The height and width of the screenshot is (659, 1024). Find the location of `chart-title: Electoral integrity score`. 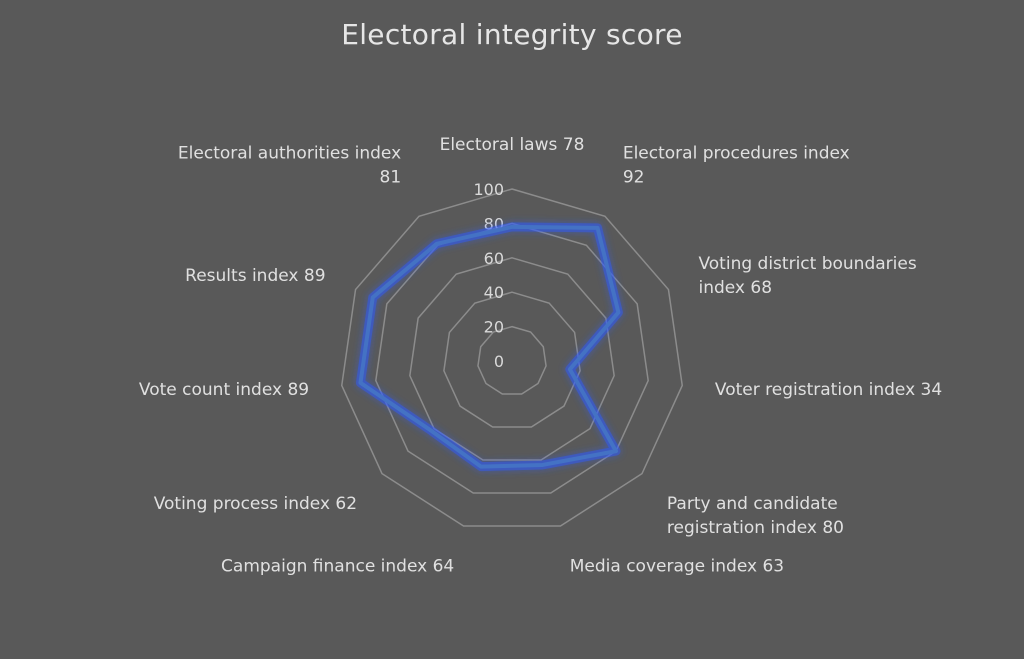

chart-title: Electoral integrity score is located at coordinates (512, 34).